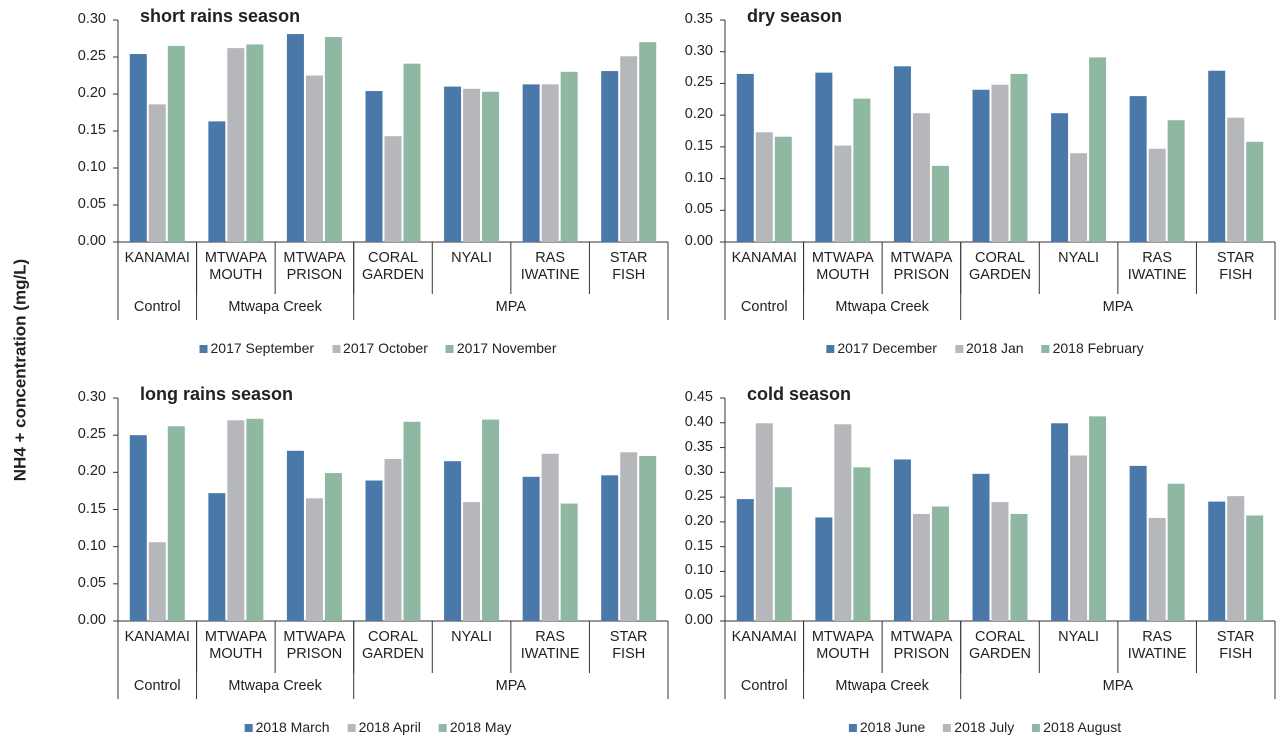 This screenshot has height=737, width=1279. What do you see at coordinates (474, 727) in the screenshot?
I see `legend-item: 2018 May` at bounding box center [474, 727].